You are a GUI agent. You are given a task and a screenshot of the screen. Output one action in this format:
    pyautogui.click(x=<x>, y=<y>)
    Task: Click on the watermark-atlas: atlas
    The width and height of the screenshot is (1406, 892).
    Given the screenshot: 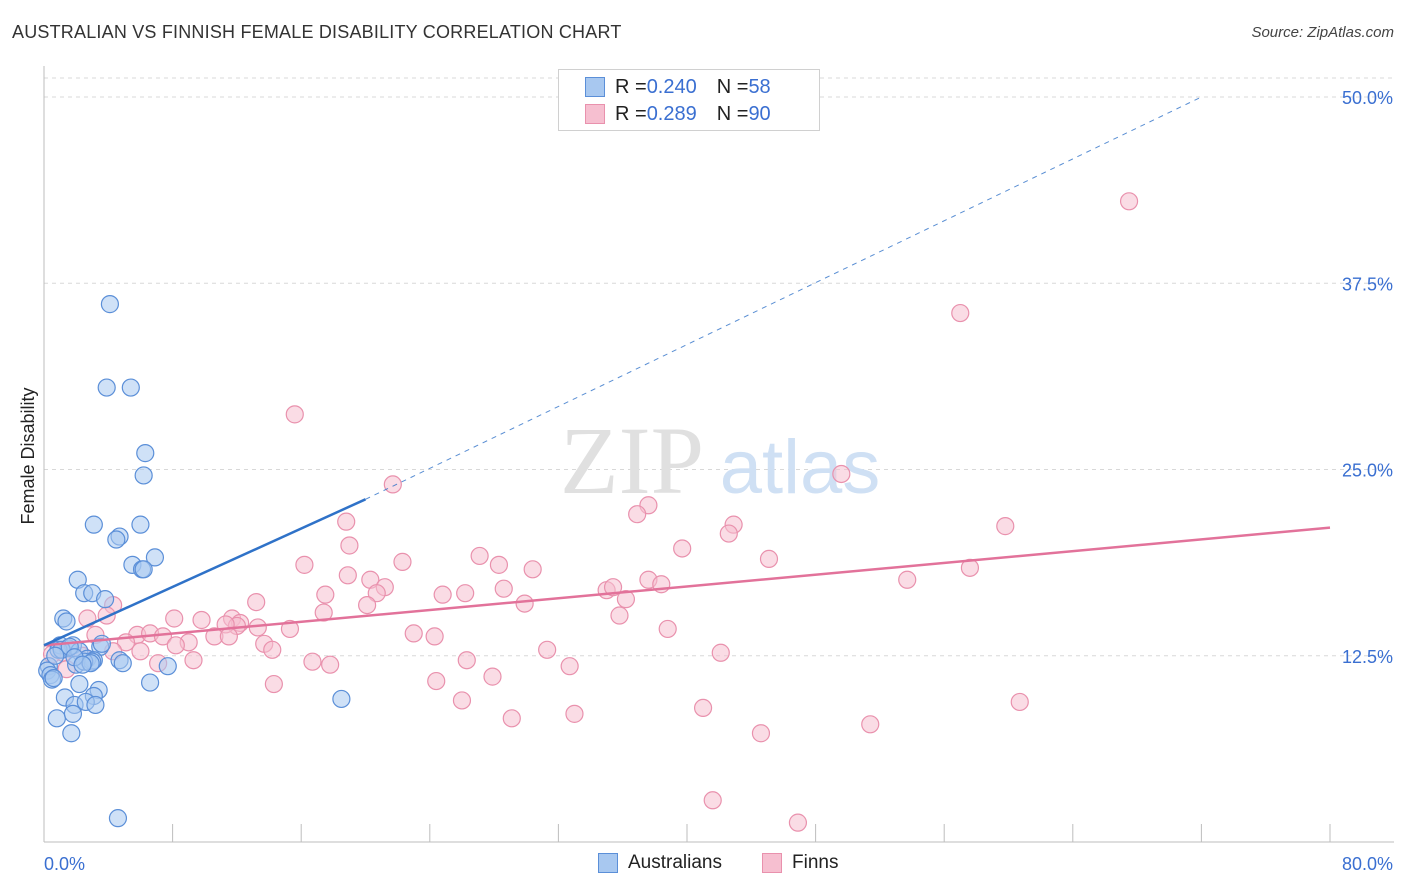 What is the action you would take?
    pyautogui.click(x=800, y=467)
    